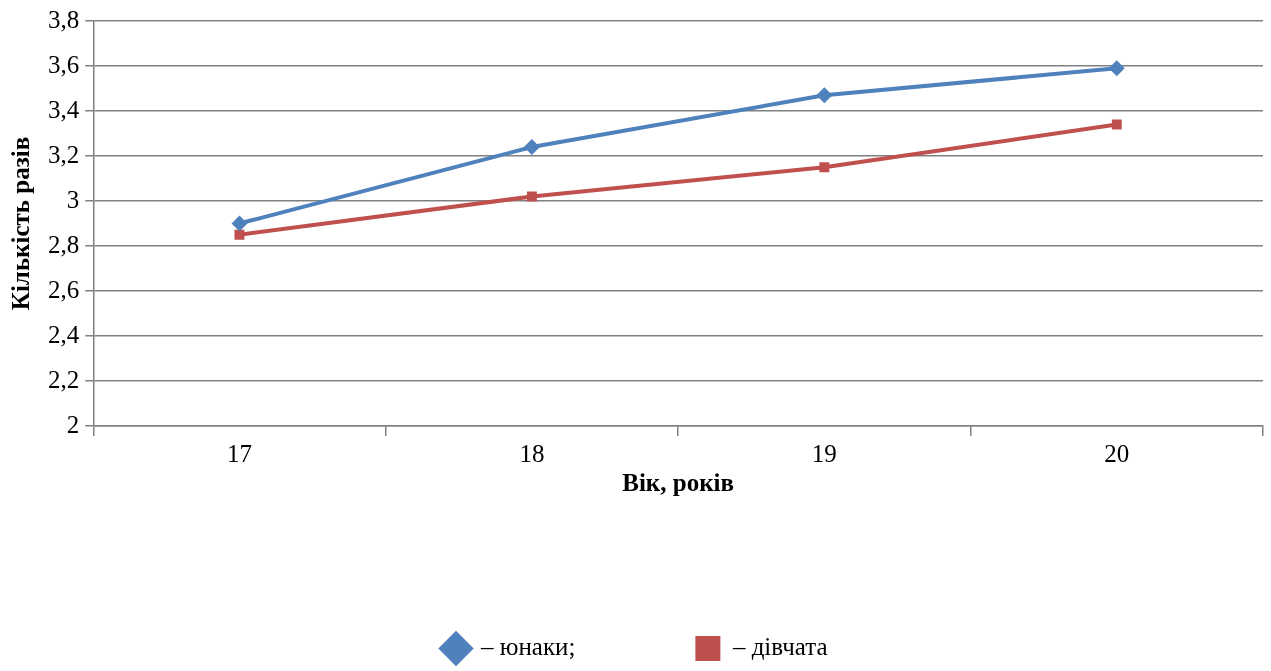 The height and width of the screenshot is (671, 1271). I want to click on y-axis-title: Кількість разів, so click(21, 223).